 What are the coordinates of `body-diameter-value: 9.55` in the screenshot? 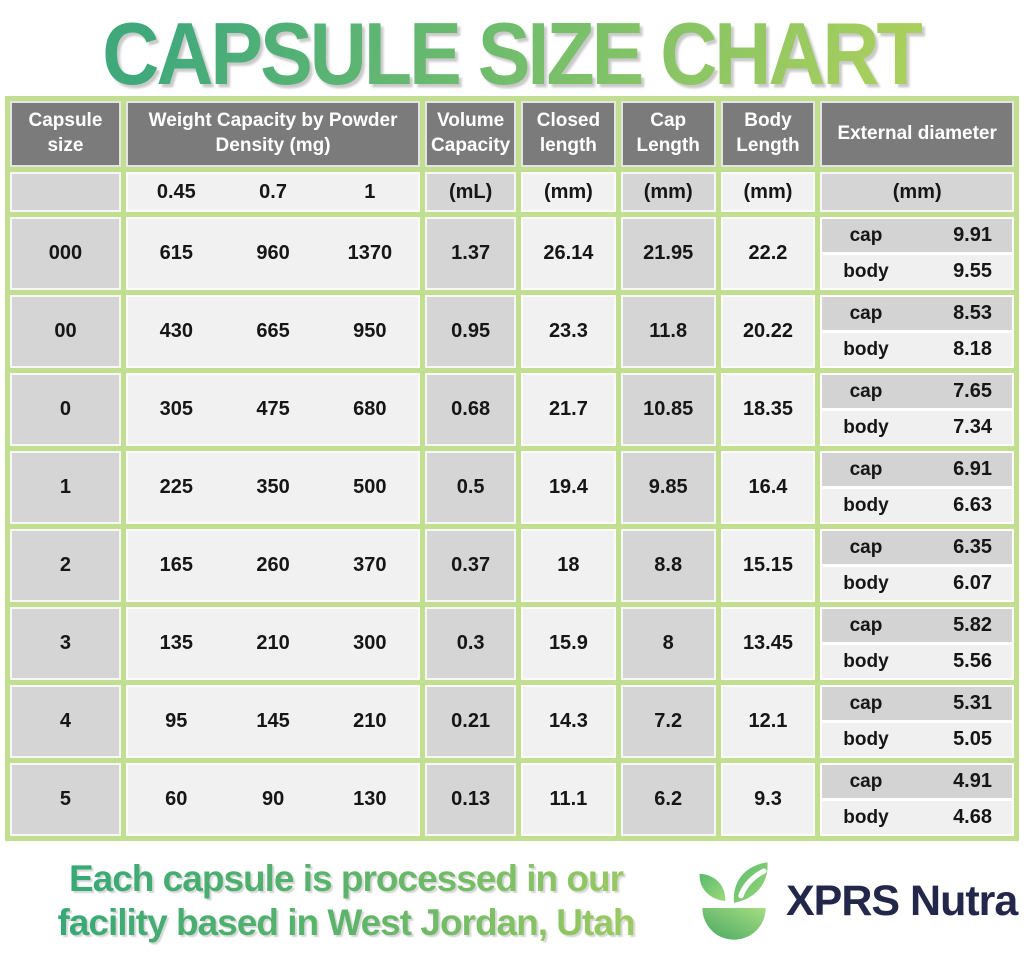 It's located at (972, 271).